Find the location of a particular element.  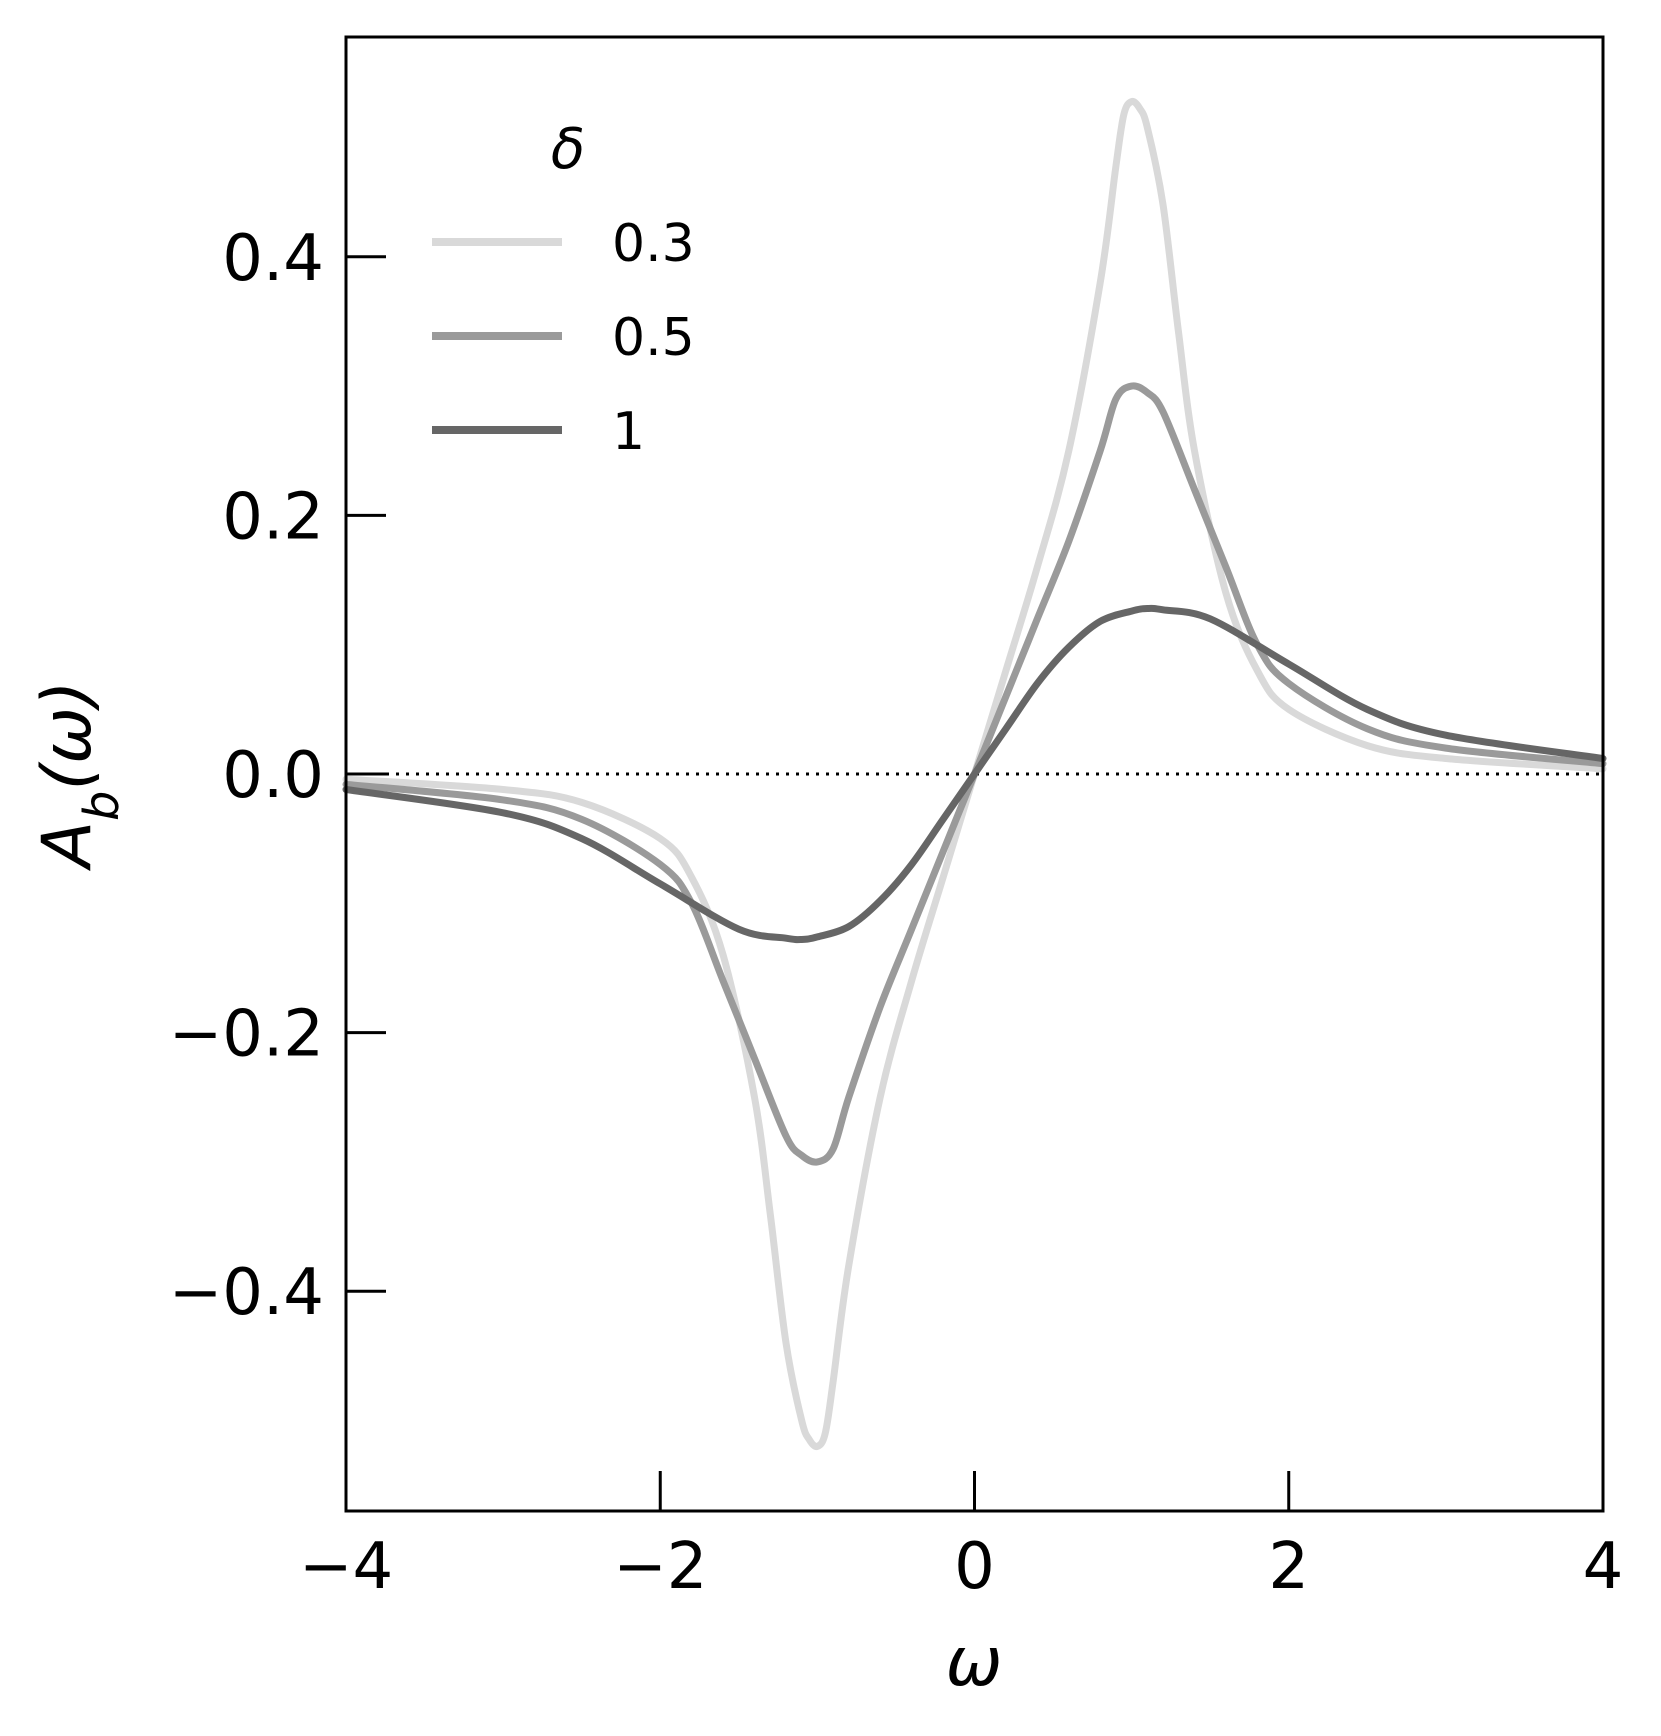

x-axis-label: ω is located at coordinates (974, 1662).